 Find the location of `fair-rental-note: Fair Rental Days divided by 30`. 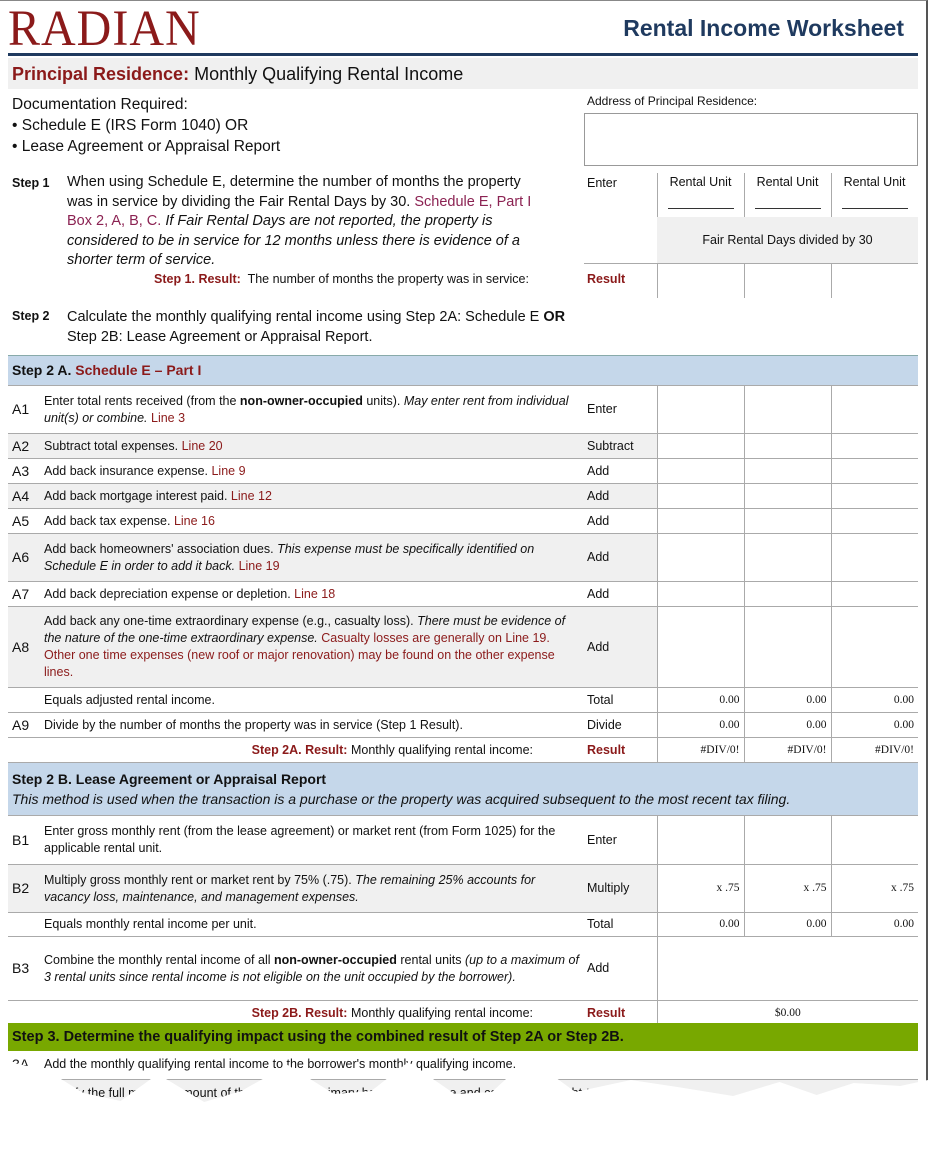

fair-rental-note: Fair Rental Days divided by 30 is located at coordinates (787, 240).